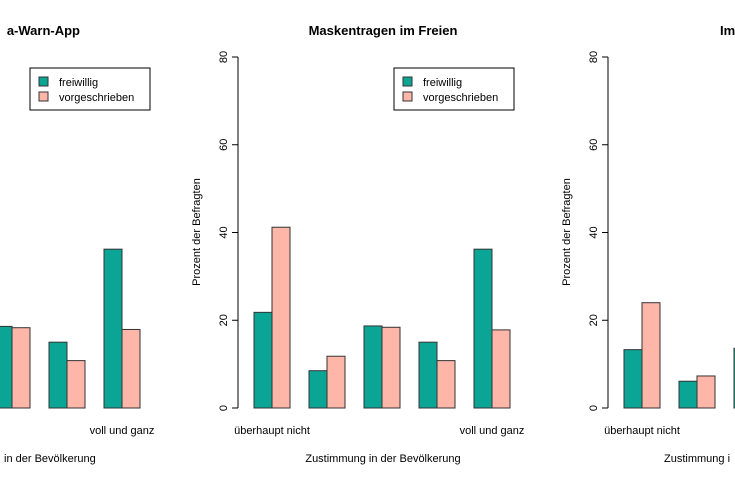  Describe the element at coordinates (382, 459) in the screenshot. I see `x-axis-label: Zustimmung in der Bevölkerung` at that location.